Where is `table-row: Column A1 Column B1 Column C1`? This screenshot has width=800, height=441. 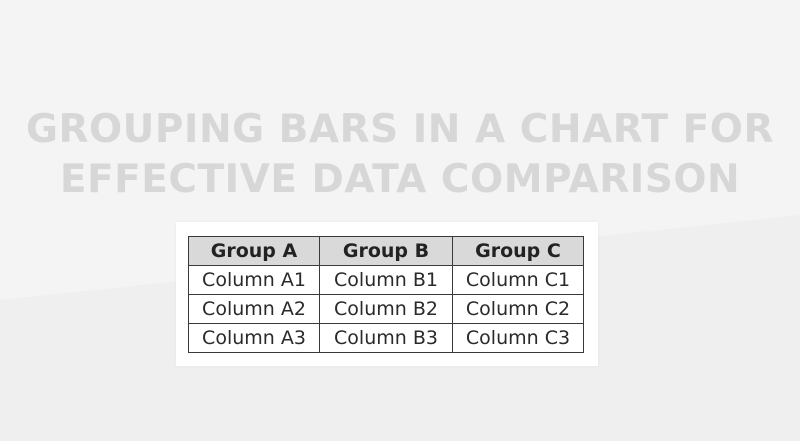 table-row: Column A1 Column B1 Column C1 is located at coordinates (386, 280).